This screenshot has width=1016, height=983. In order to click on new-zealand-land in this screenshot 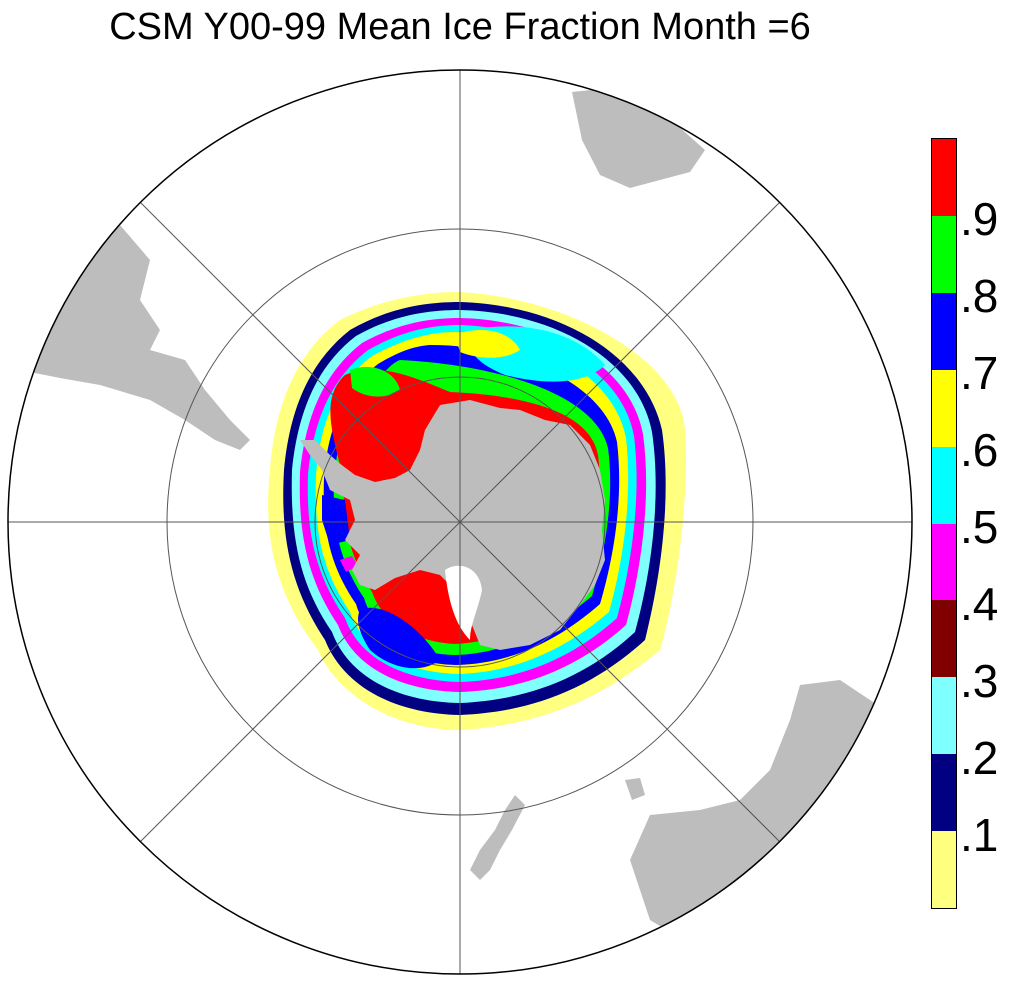, I will do `click(497, 837)`.